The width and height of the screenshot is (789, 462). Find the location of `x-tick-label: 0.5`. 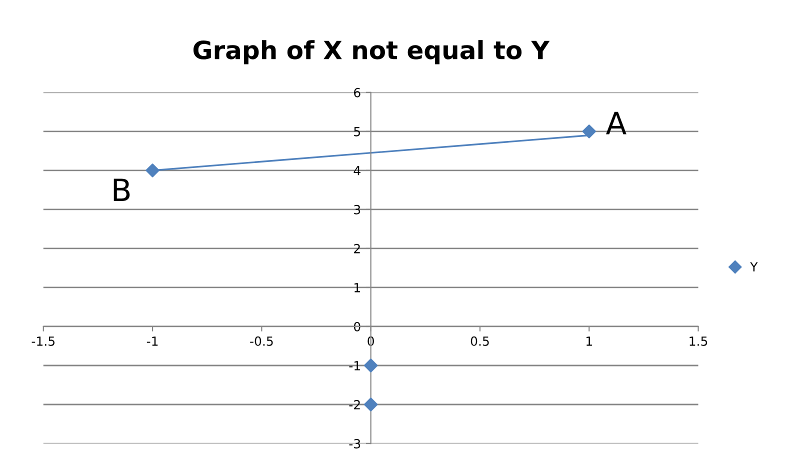

x-tick-label: 0.5 is located at coordinates (479, 341).